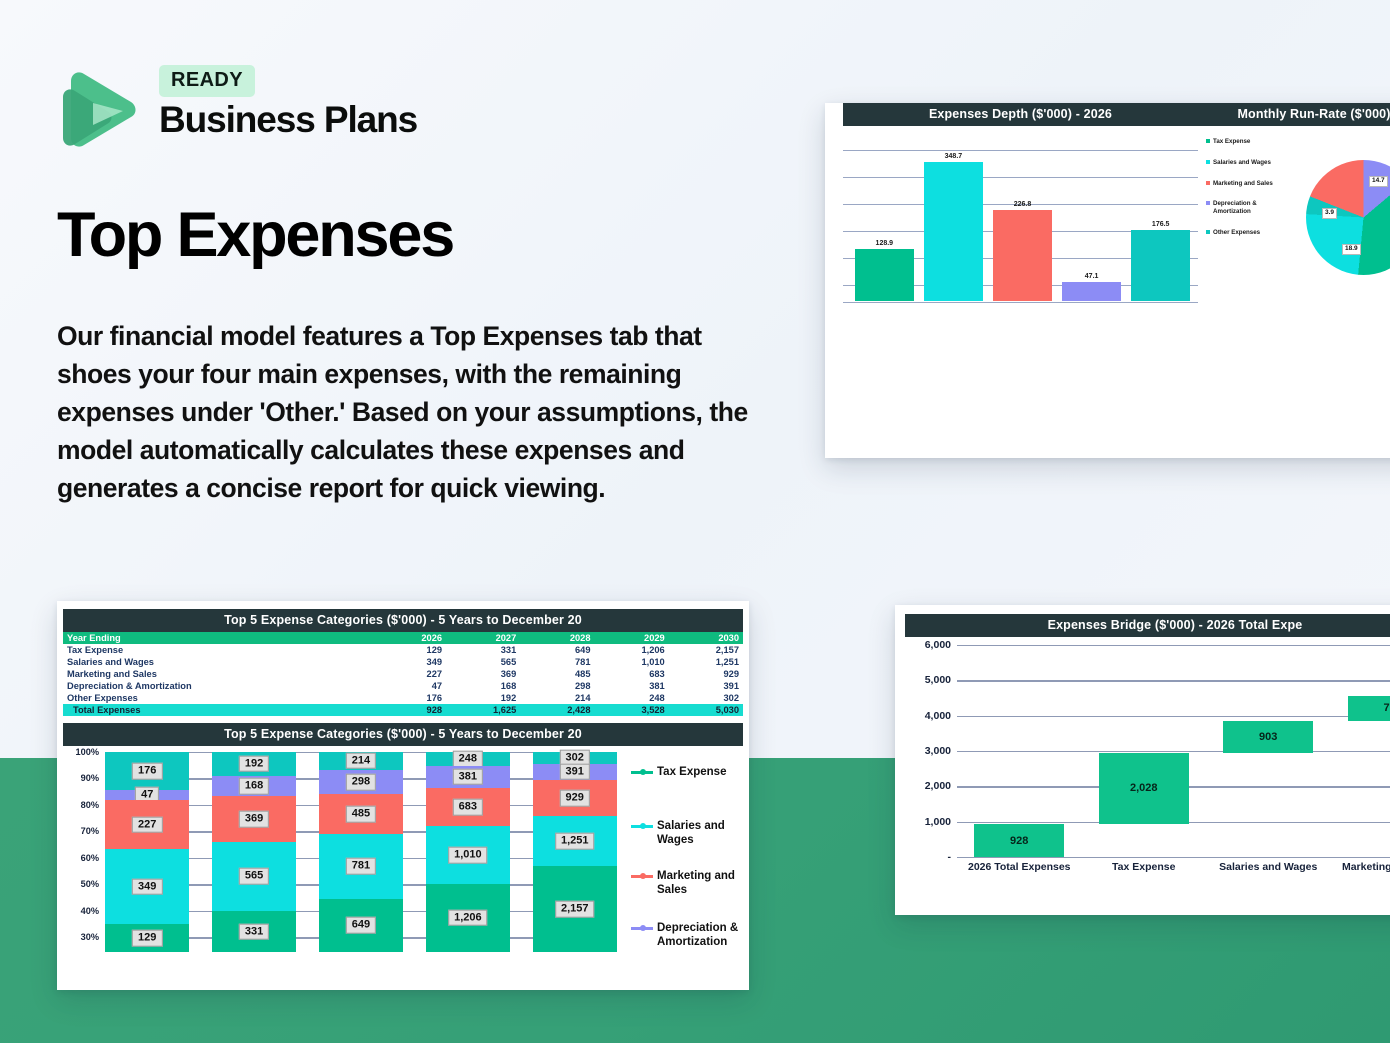  I want to click on bridge-y-axis: 6,000 5,000 4,000 3,000 2,000 1,000 -, so click(925, 751).